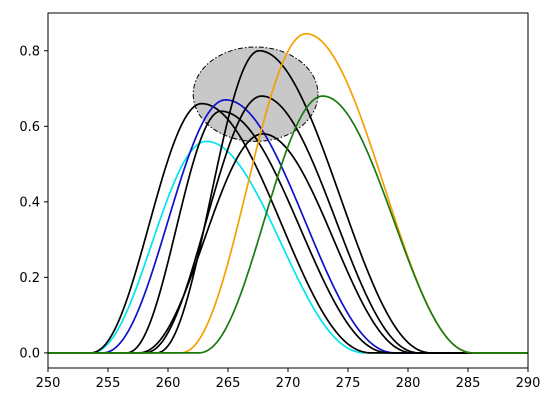 The width and height of the screenshot is (550, 402). Describe the element at coordinates (29, 202) in the screenshot. I see `y-tick-label: 0.4` at that location.